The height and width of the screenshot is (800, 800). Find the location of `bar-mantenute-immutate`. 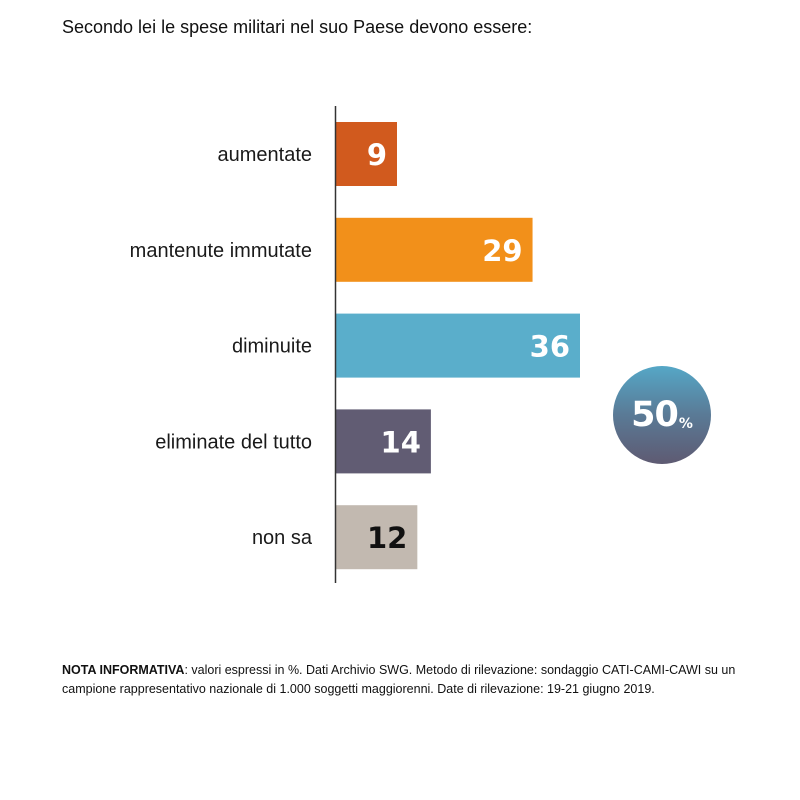

bar-mantenute-immutate is located at coordinates (434, 249).